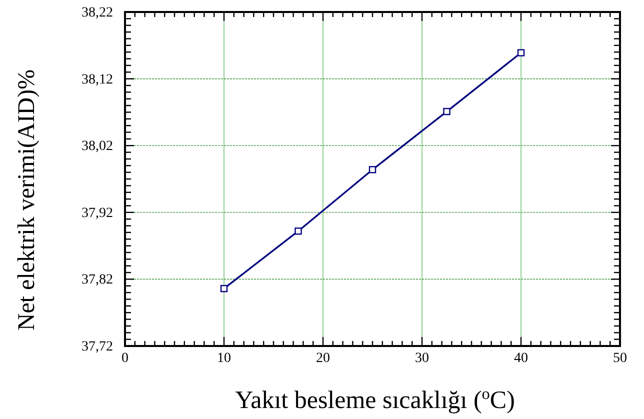 Image resolution: width=644 pixels, height=419 pixels. Describe the element at coordinates (97, 213) in the screenshot. I see `y-tick-label: 37,92` at that location.